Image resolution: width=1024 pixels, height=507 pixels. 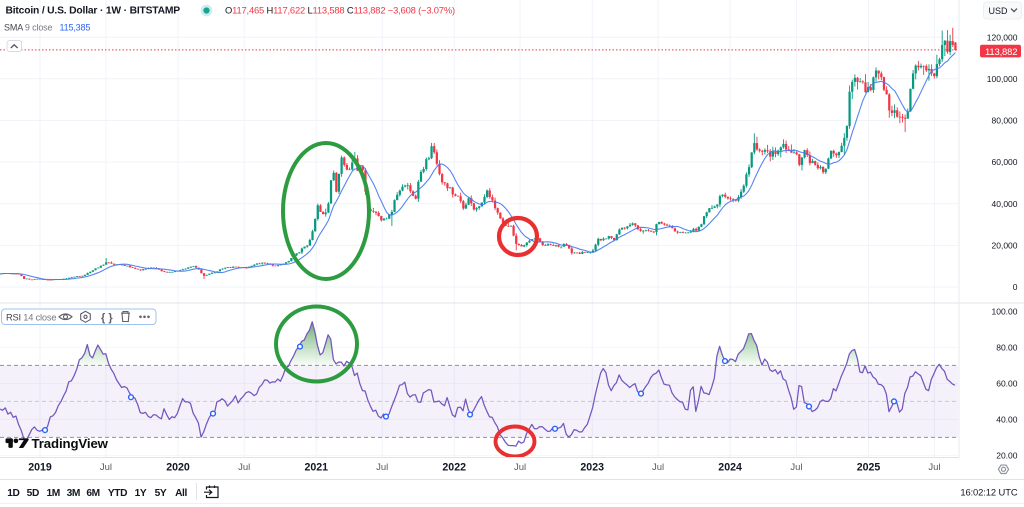 I want to click on svg-text: All, so click(x=181, y=493).